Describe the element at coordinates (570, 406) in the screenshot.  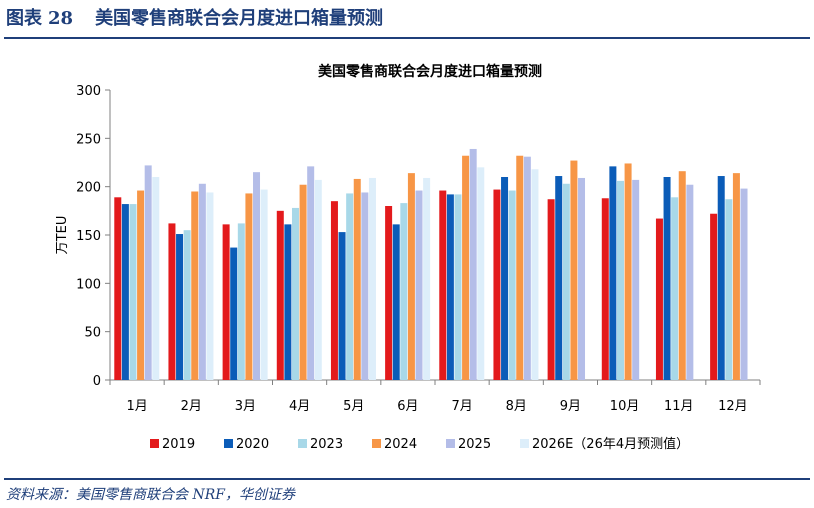
I see `x-tick-label: 9月` at that location.